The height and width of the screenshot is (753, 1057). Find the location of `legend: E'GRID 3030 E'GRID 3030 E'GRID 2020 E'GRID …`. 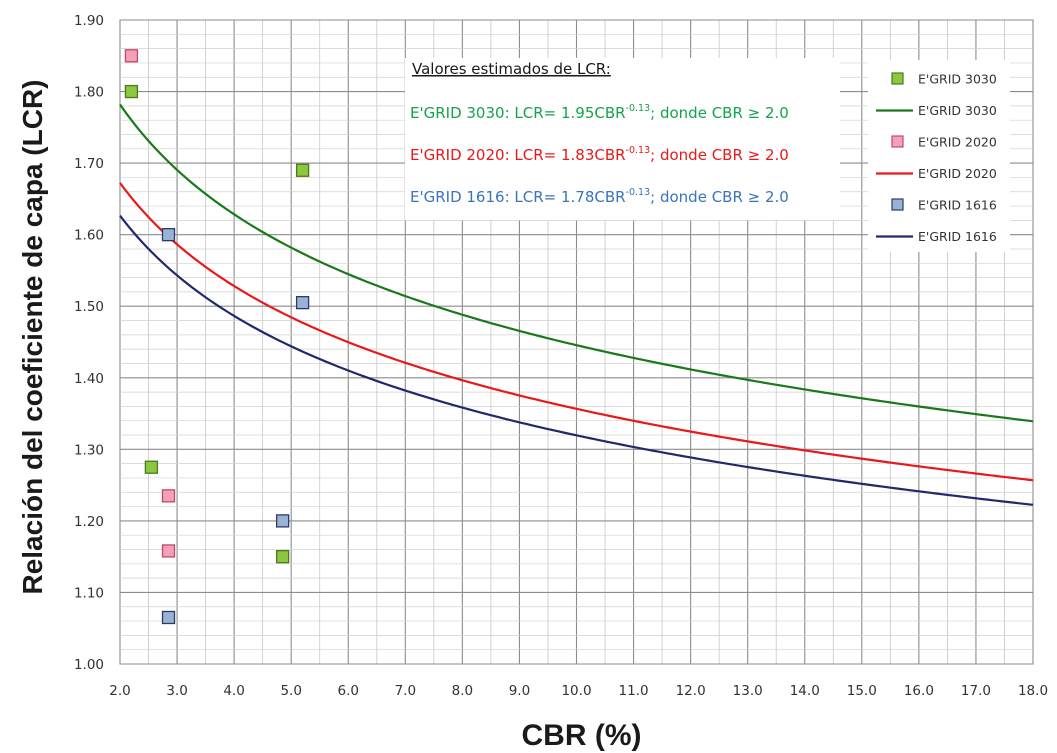

legend: E'GRID 3030 E'GRID 3030 E'GRID 2020 E'GRID … is located at coordinates (939, 156).